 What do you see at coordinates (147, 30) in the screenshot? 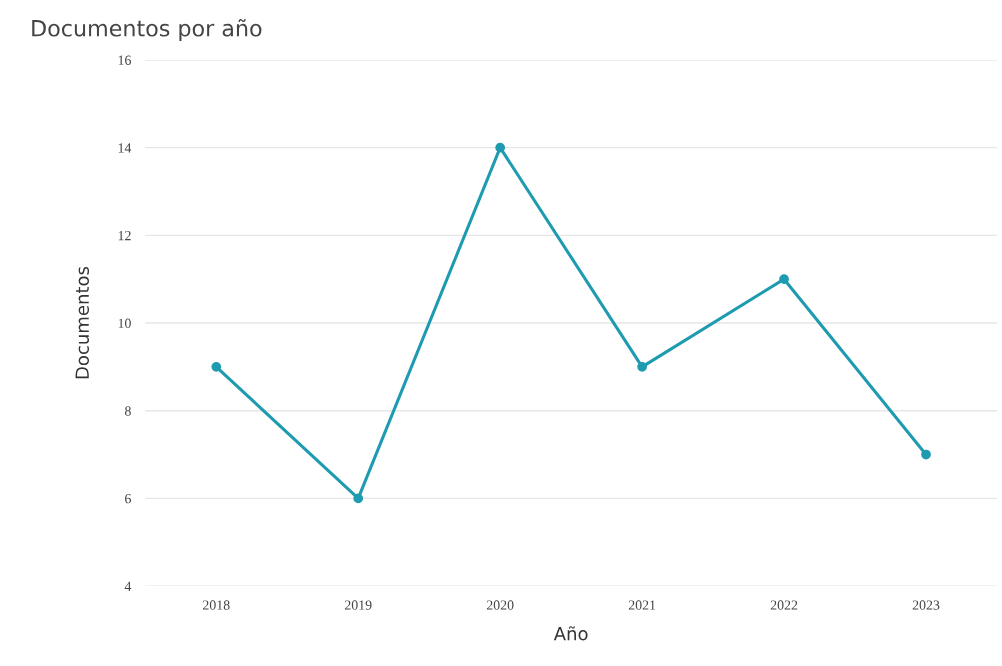
I see `chart-title: Documentos por año` at bounding box center [147, 30].